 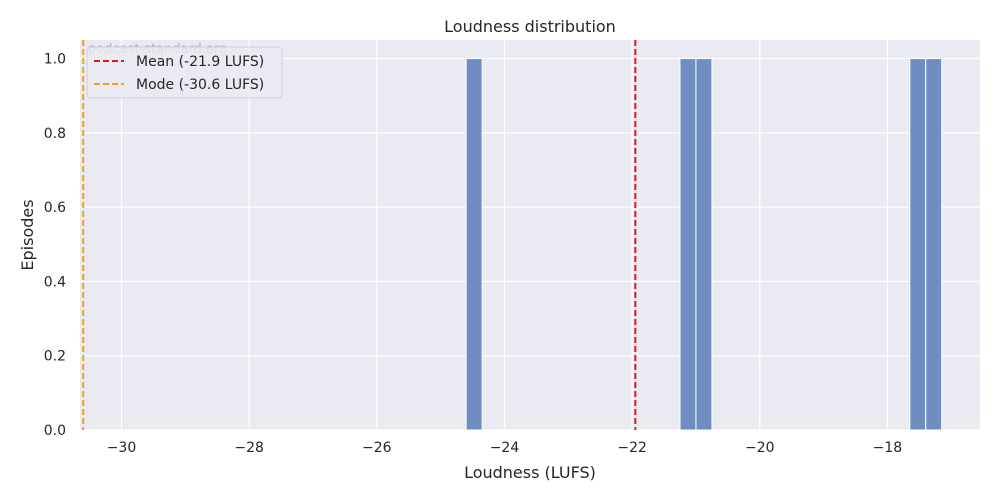 I want to click on x-tick-label: −20, so click(x=760, y=448).